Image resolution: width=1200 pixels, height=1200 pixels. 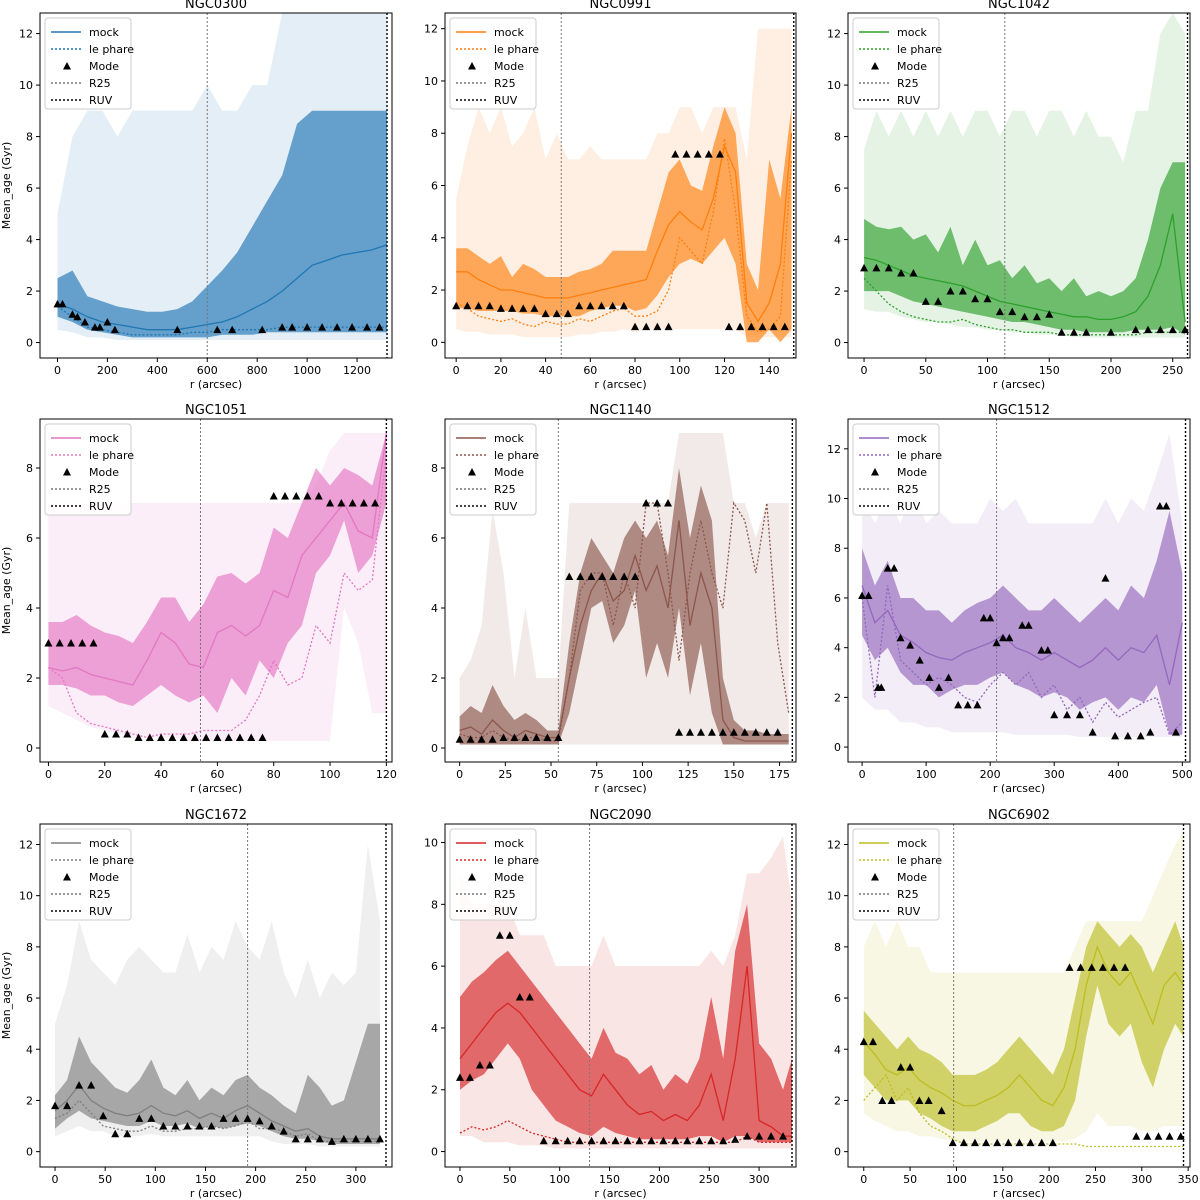 I want to click on le-phare-line, so click(x=625, y=1131).